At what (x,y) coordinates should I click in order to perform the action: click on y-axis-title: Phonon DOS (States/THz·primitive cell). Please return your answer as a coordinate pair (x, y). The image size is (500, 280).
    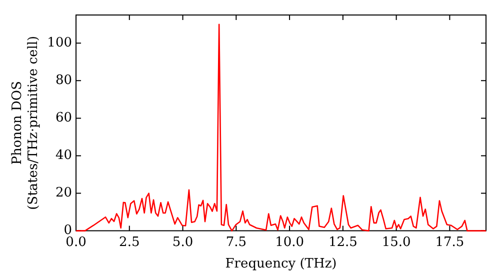
    Looking at the image, I should click on (25, 123).